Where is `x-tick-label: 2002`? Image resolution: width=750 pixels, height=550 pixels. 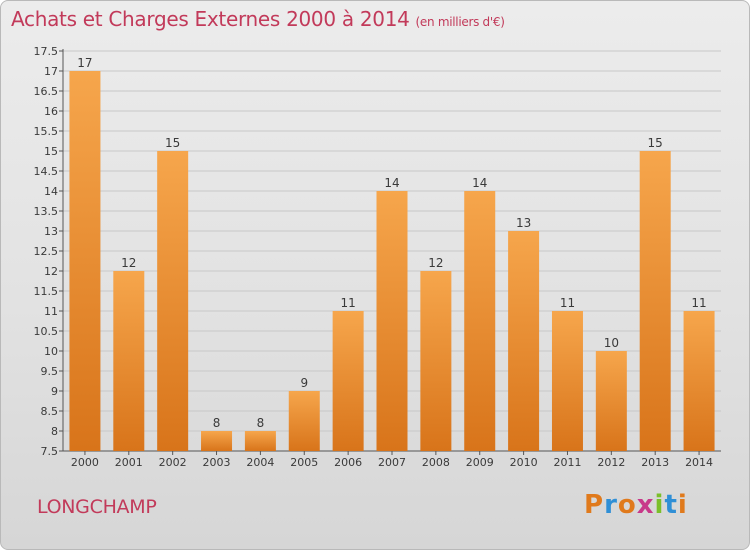 x-tick-label: 2002 is located at coordinates (173, 462).